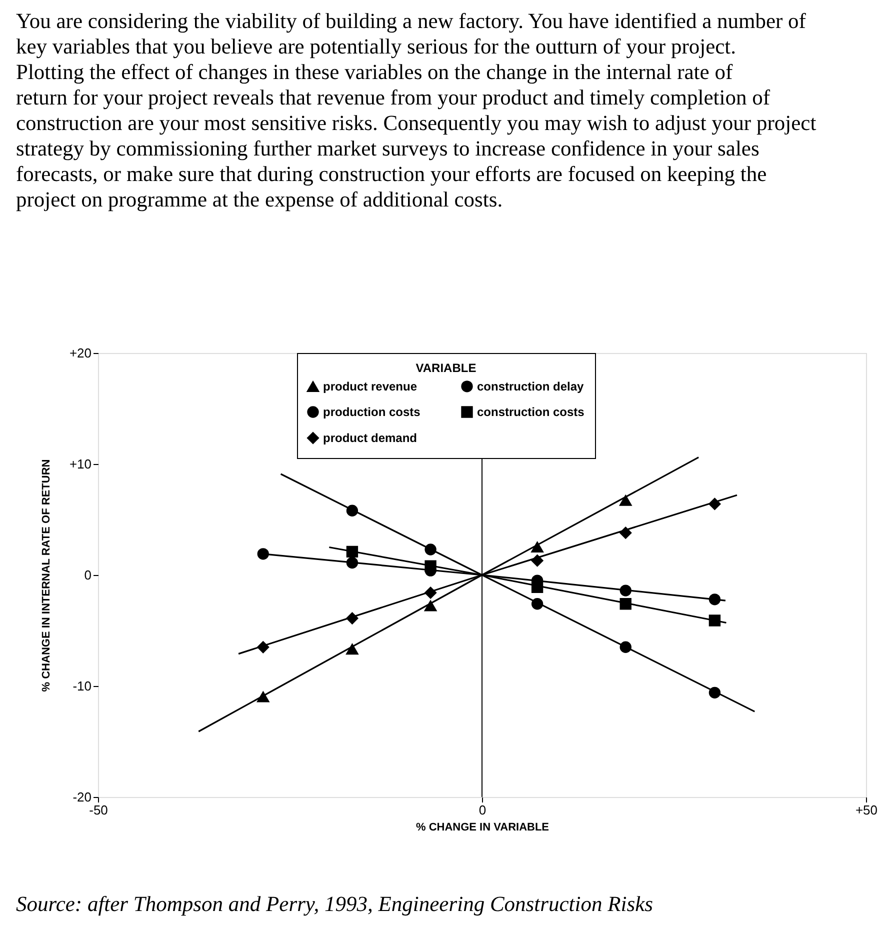 Image resolution: width=887 pixels, height=947 pixels. Describe the element at coordinates (80, 464) in the screenshot. I see `y-tick-label: +10` at that location.